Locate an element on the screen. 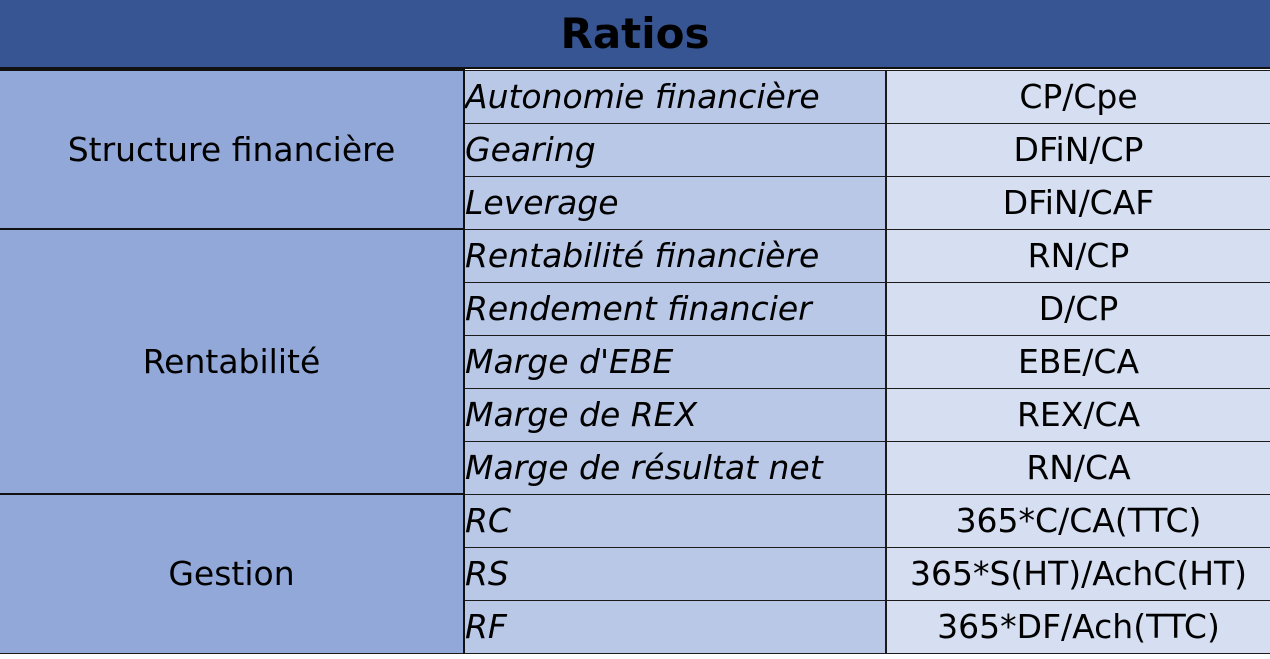  ratio-name-cell: Autonomie financière is located at coordinates (675, 96).